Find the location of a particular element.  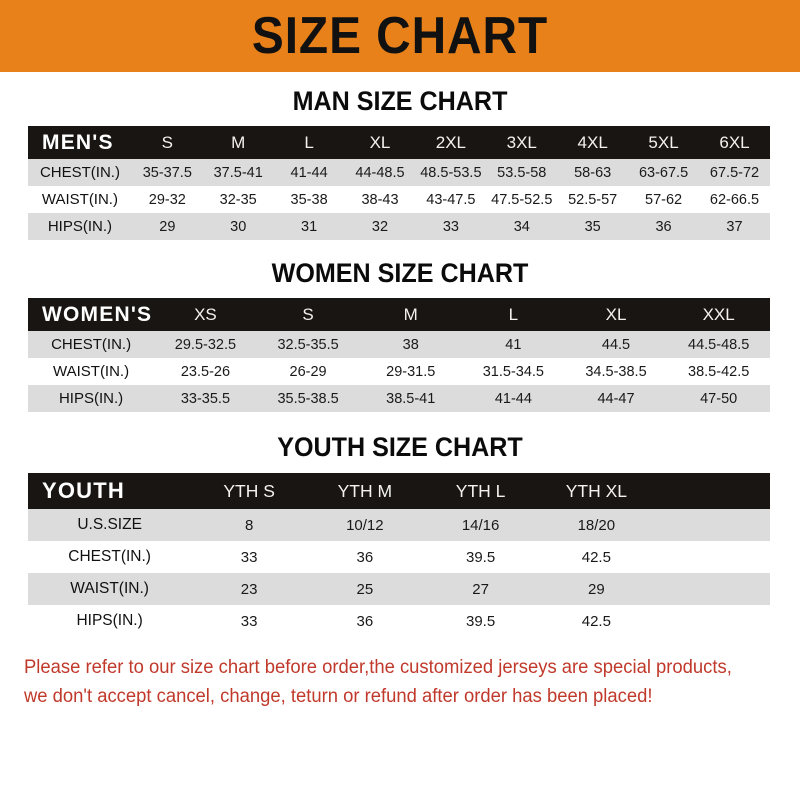

man-size-header: 4XL is located at coordinates (592, 142).